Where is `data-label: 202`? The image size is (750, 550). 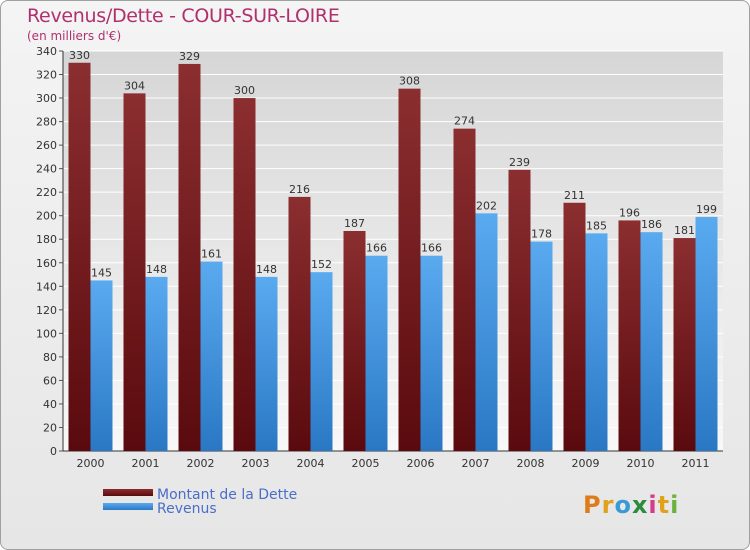 data-label: 202 is located at coordinates (486, 205).